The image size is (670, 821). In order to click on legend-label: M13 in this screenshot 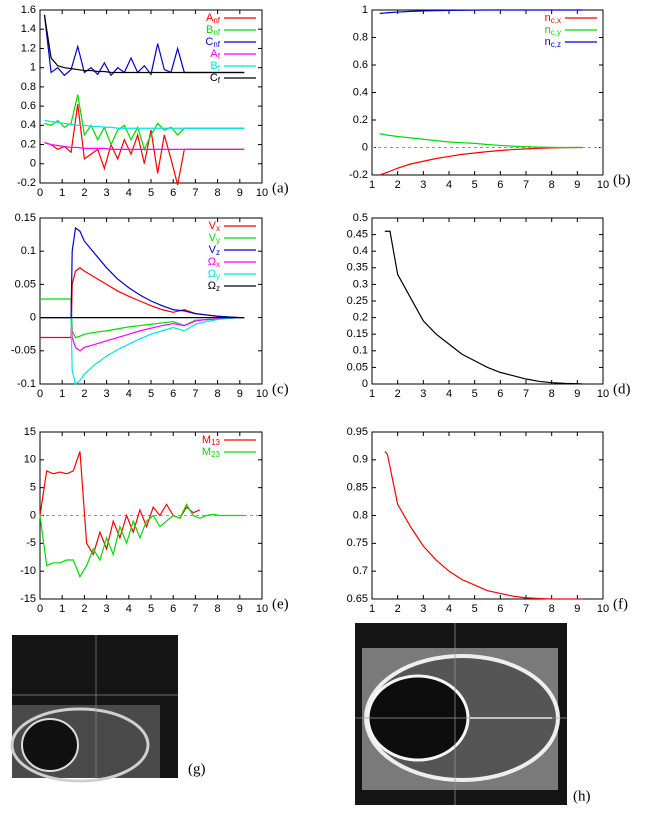, I will do `click(211, 440)`.